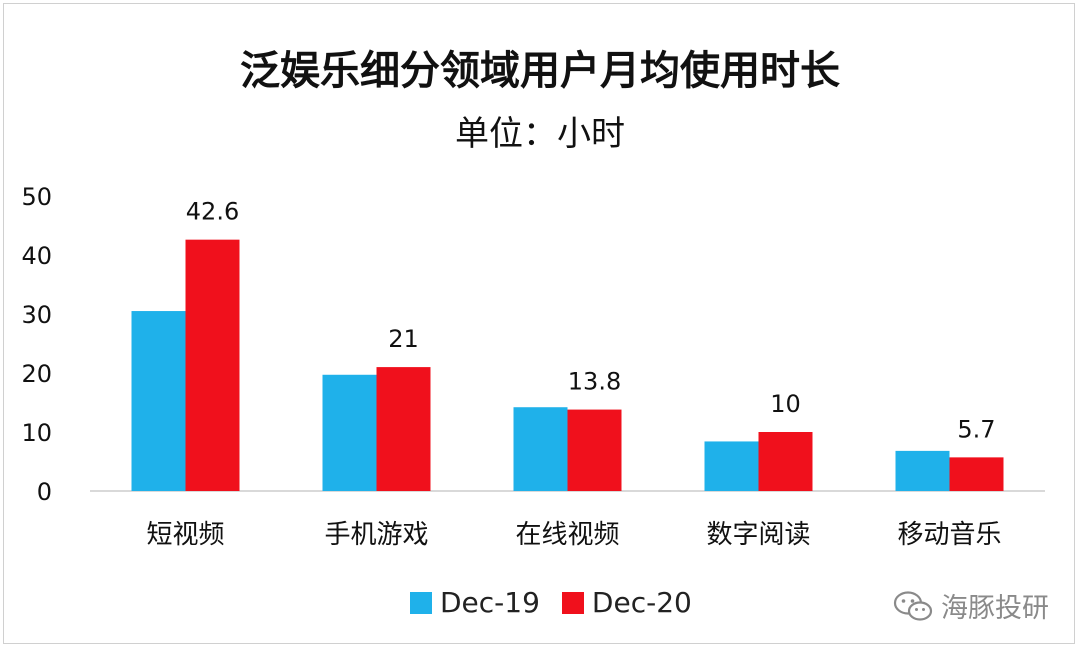 The height and width of the screenshot is (649, 1080). I want to click on y-tick-label: 0, so click(44, 492).